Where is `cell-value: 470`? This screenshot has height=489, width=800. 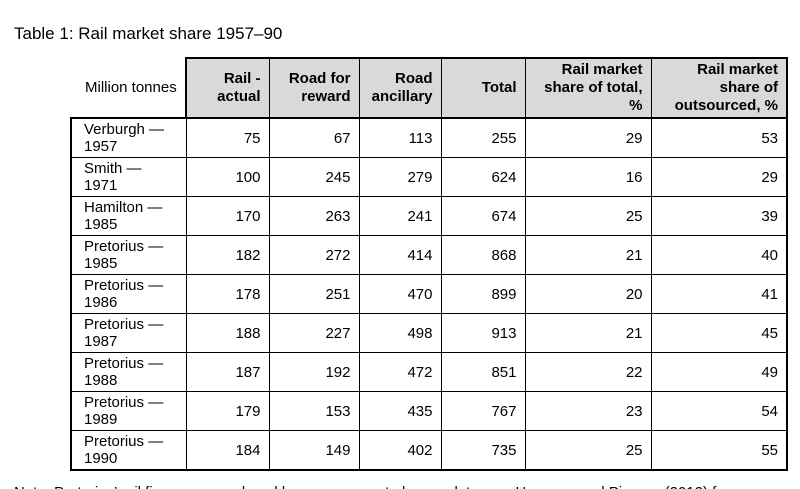 cell-value: 470 is located at coordinates (400, 294).